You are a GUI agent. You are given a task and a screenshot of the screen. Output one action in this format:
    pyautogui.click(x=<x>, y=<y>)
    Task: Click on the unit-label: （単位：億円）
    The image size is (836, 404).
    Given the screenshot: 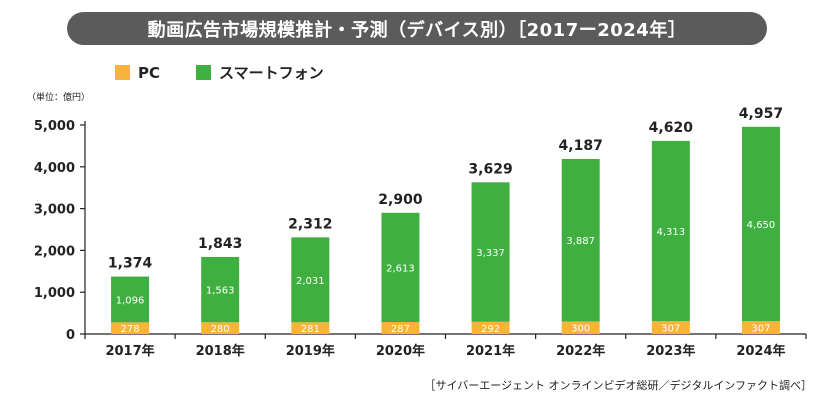 What is the action you would take?
    pyautogui.click(x=59, y=98)
    